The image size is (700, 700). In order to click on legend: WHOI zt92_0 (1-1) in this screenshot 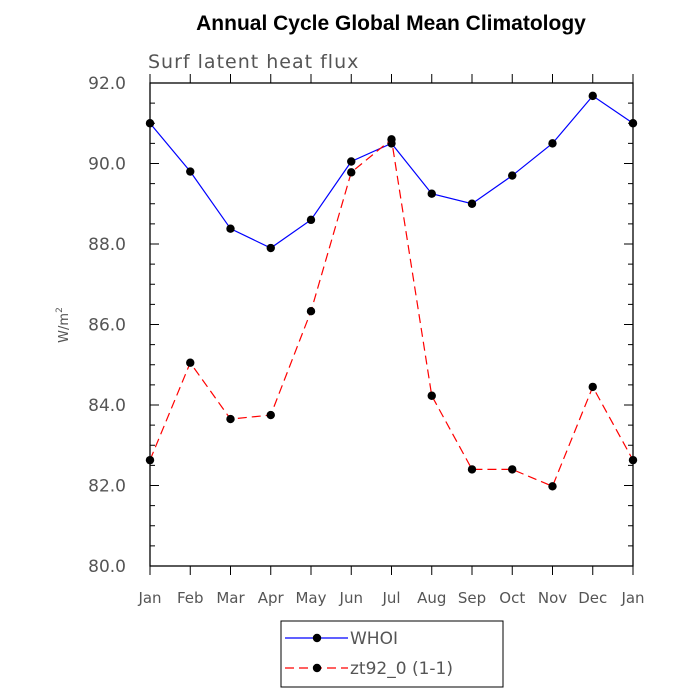, I will do `click(392, 654)`.